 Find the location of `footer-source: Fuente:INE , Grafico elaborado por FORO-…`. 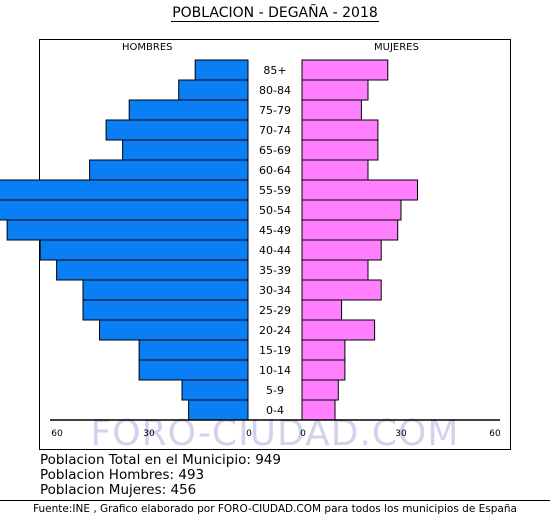

footer-source: Fuente:INE , Grafico elaborado por FORO-… is located at coordinates (275, 509).